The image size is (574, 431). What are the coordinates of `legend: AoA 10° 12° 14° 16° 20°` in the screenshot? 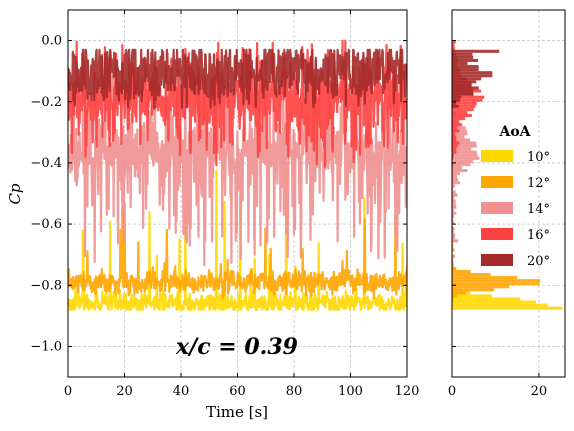 It's located at (515, 196).